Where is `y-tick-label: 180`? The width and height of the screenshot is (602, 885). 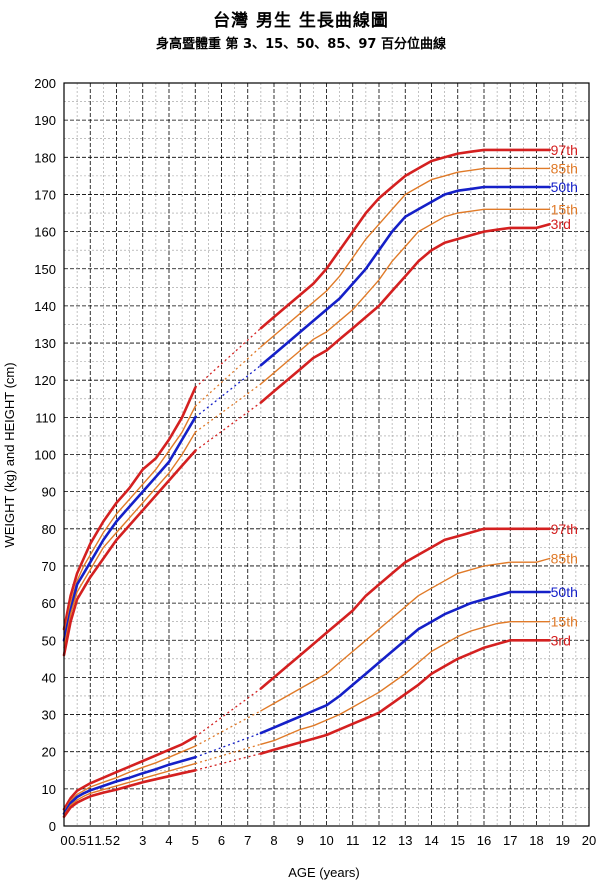
y-tick-label: 180 is located at coordinates (45, 157).